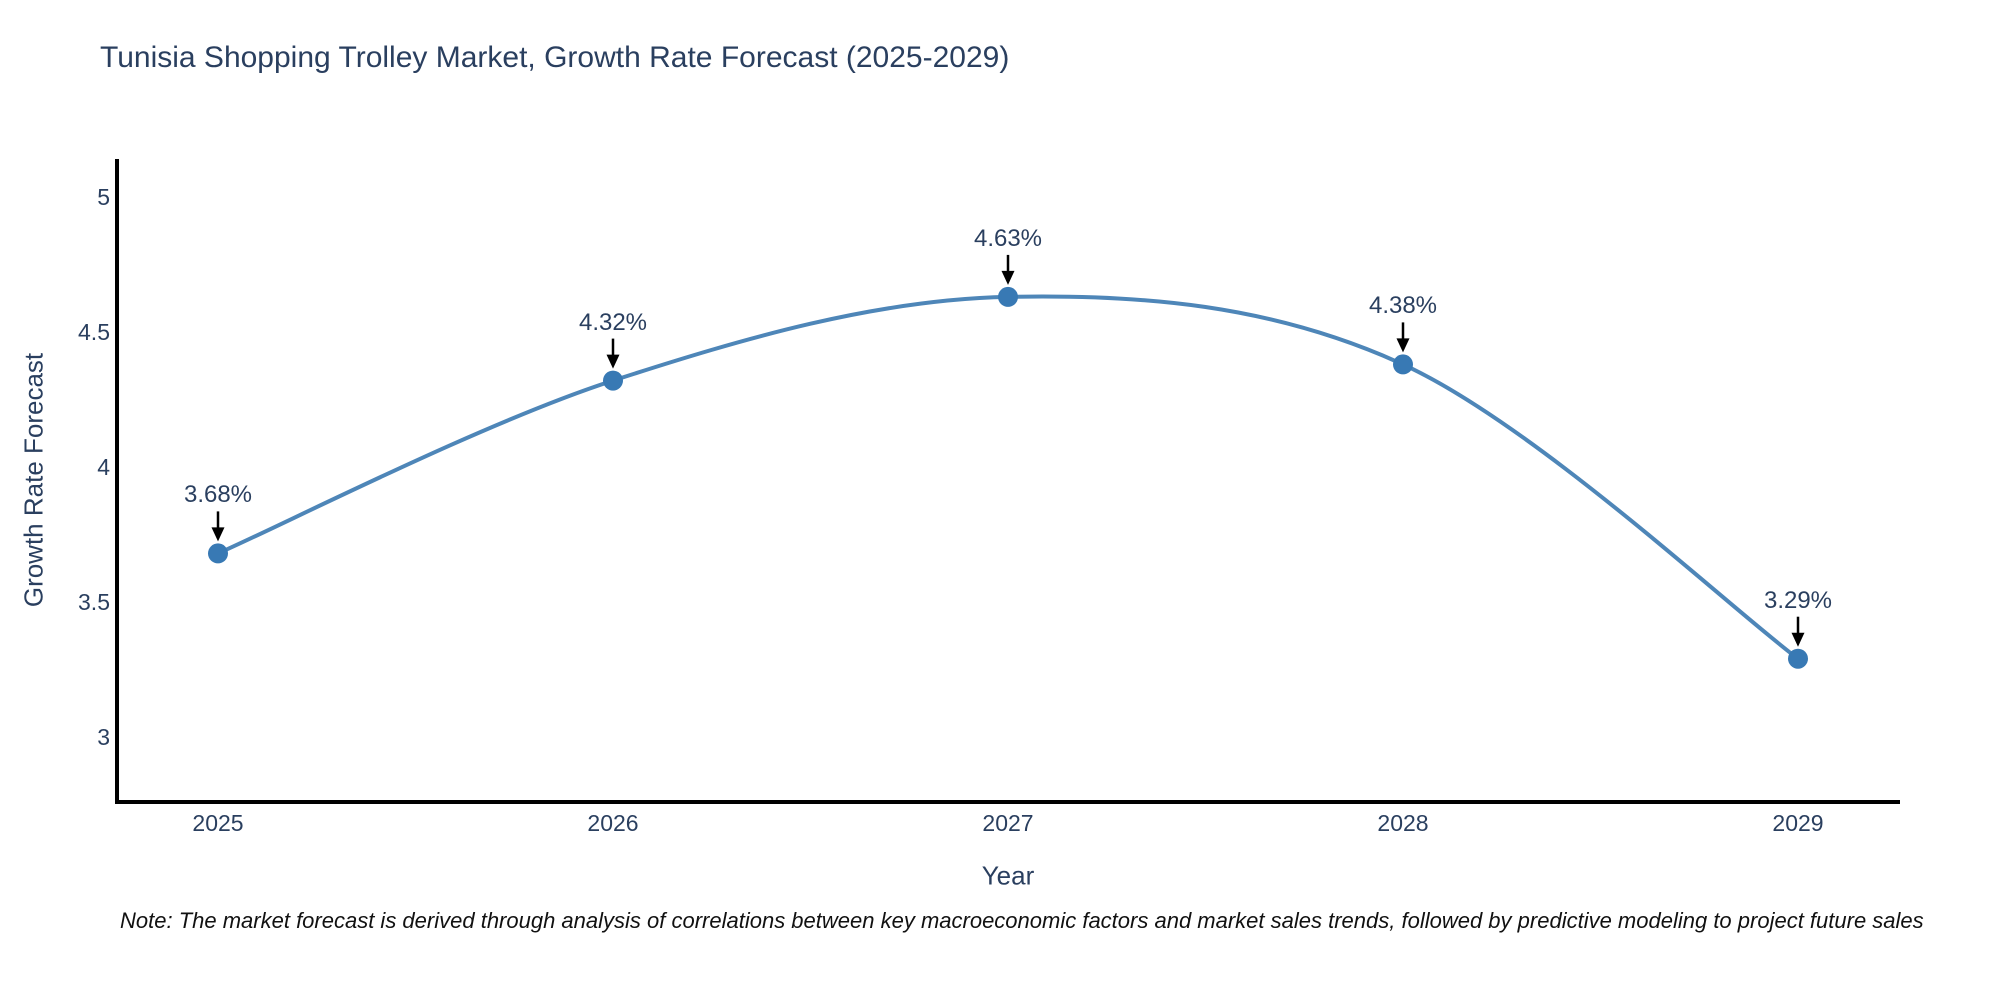 This screenshot has height=1000, width=2000. I want to click on y-tick-label: 4, so click(103, 467).